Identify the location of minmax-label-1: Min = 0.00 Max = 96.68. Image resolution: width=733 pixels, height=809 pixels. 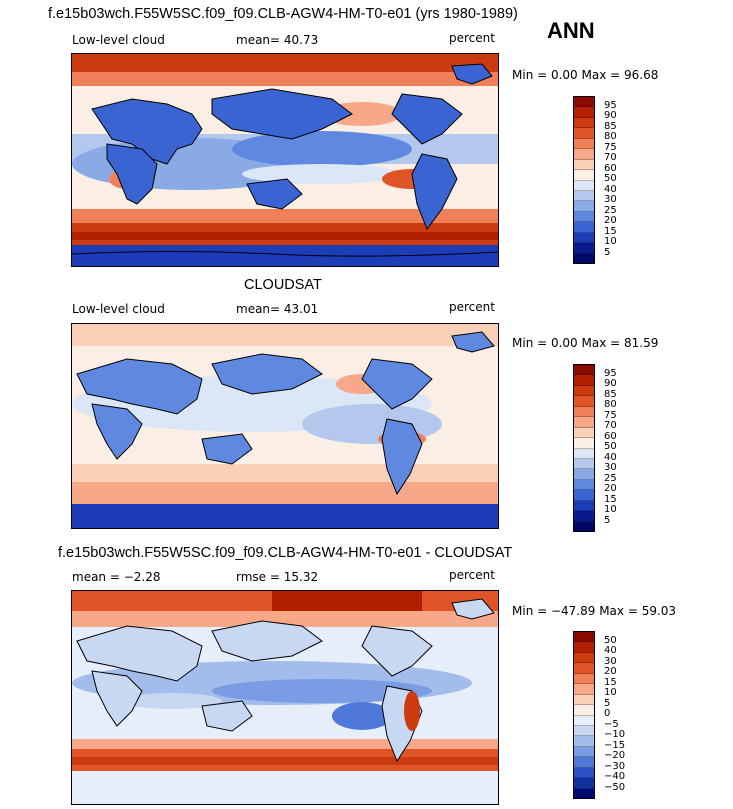
(585, 75).